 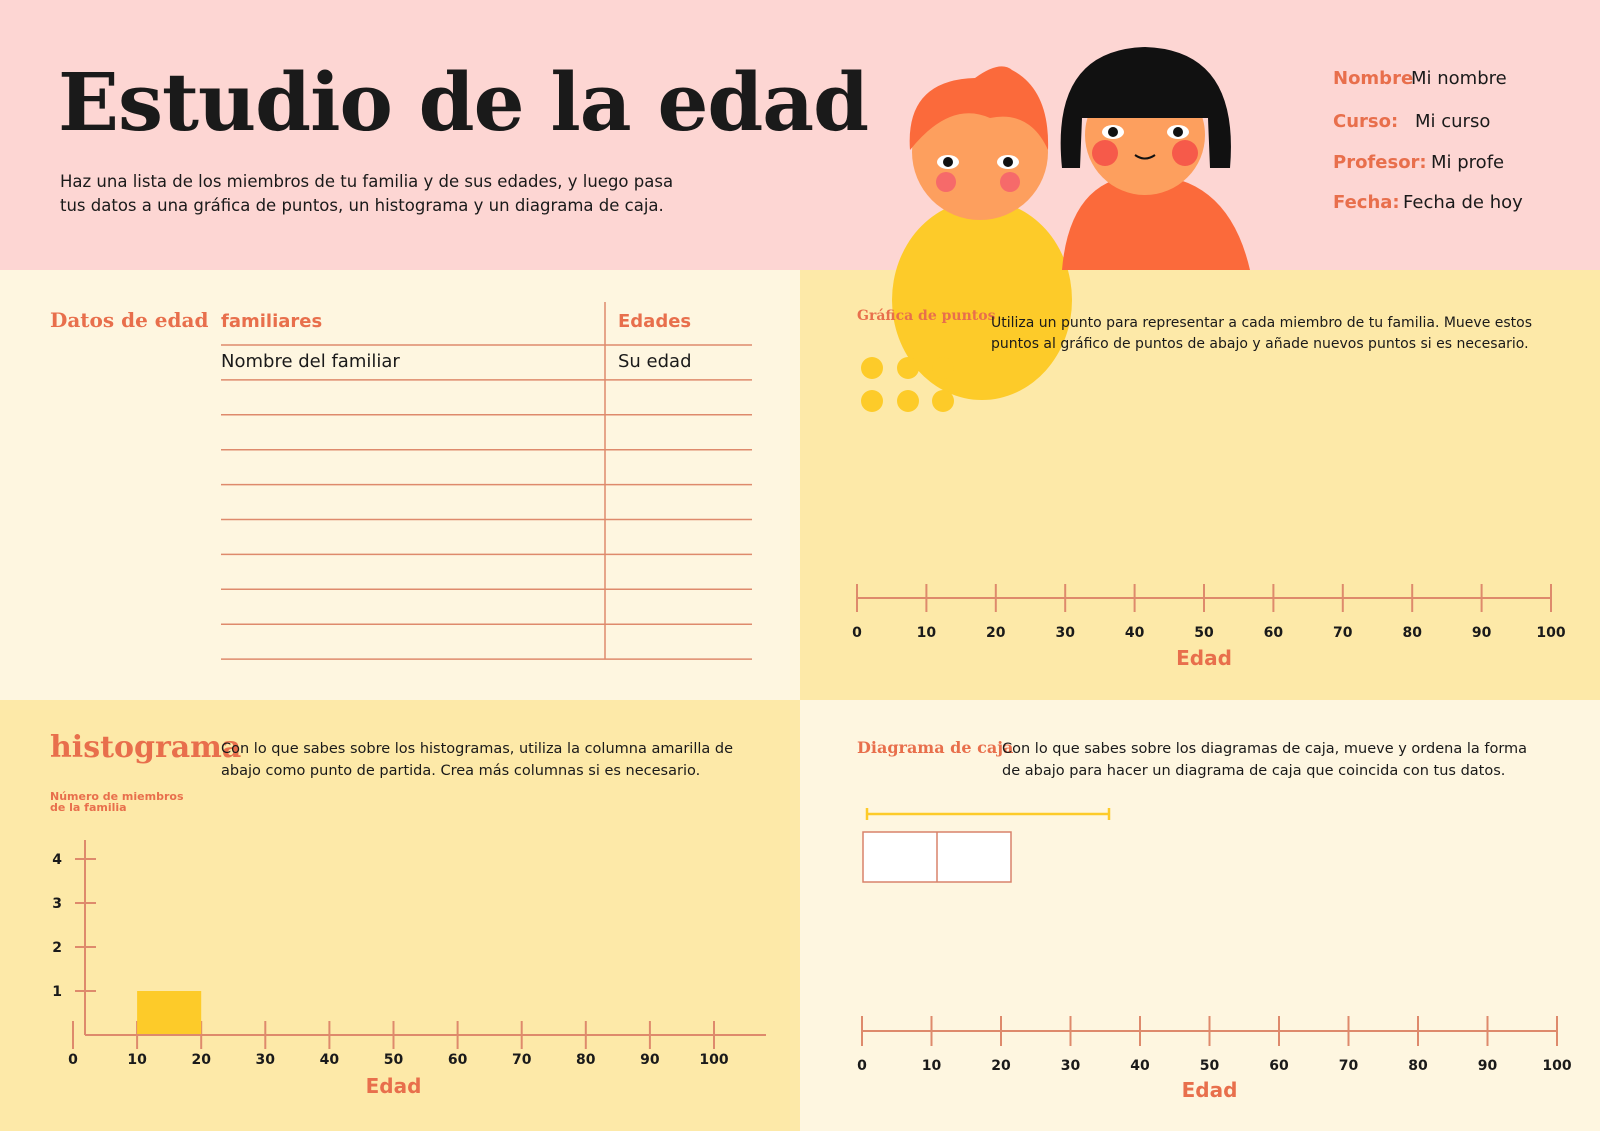 I want to click on y-tick-label: 3, so click(x=57, y=904).